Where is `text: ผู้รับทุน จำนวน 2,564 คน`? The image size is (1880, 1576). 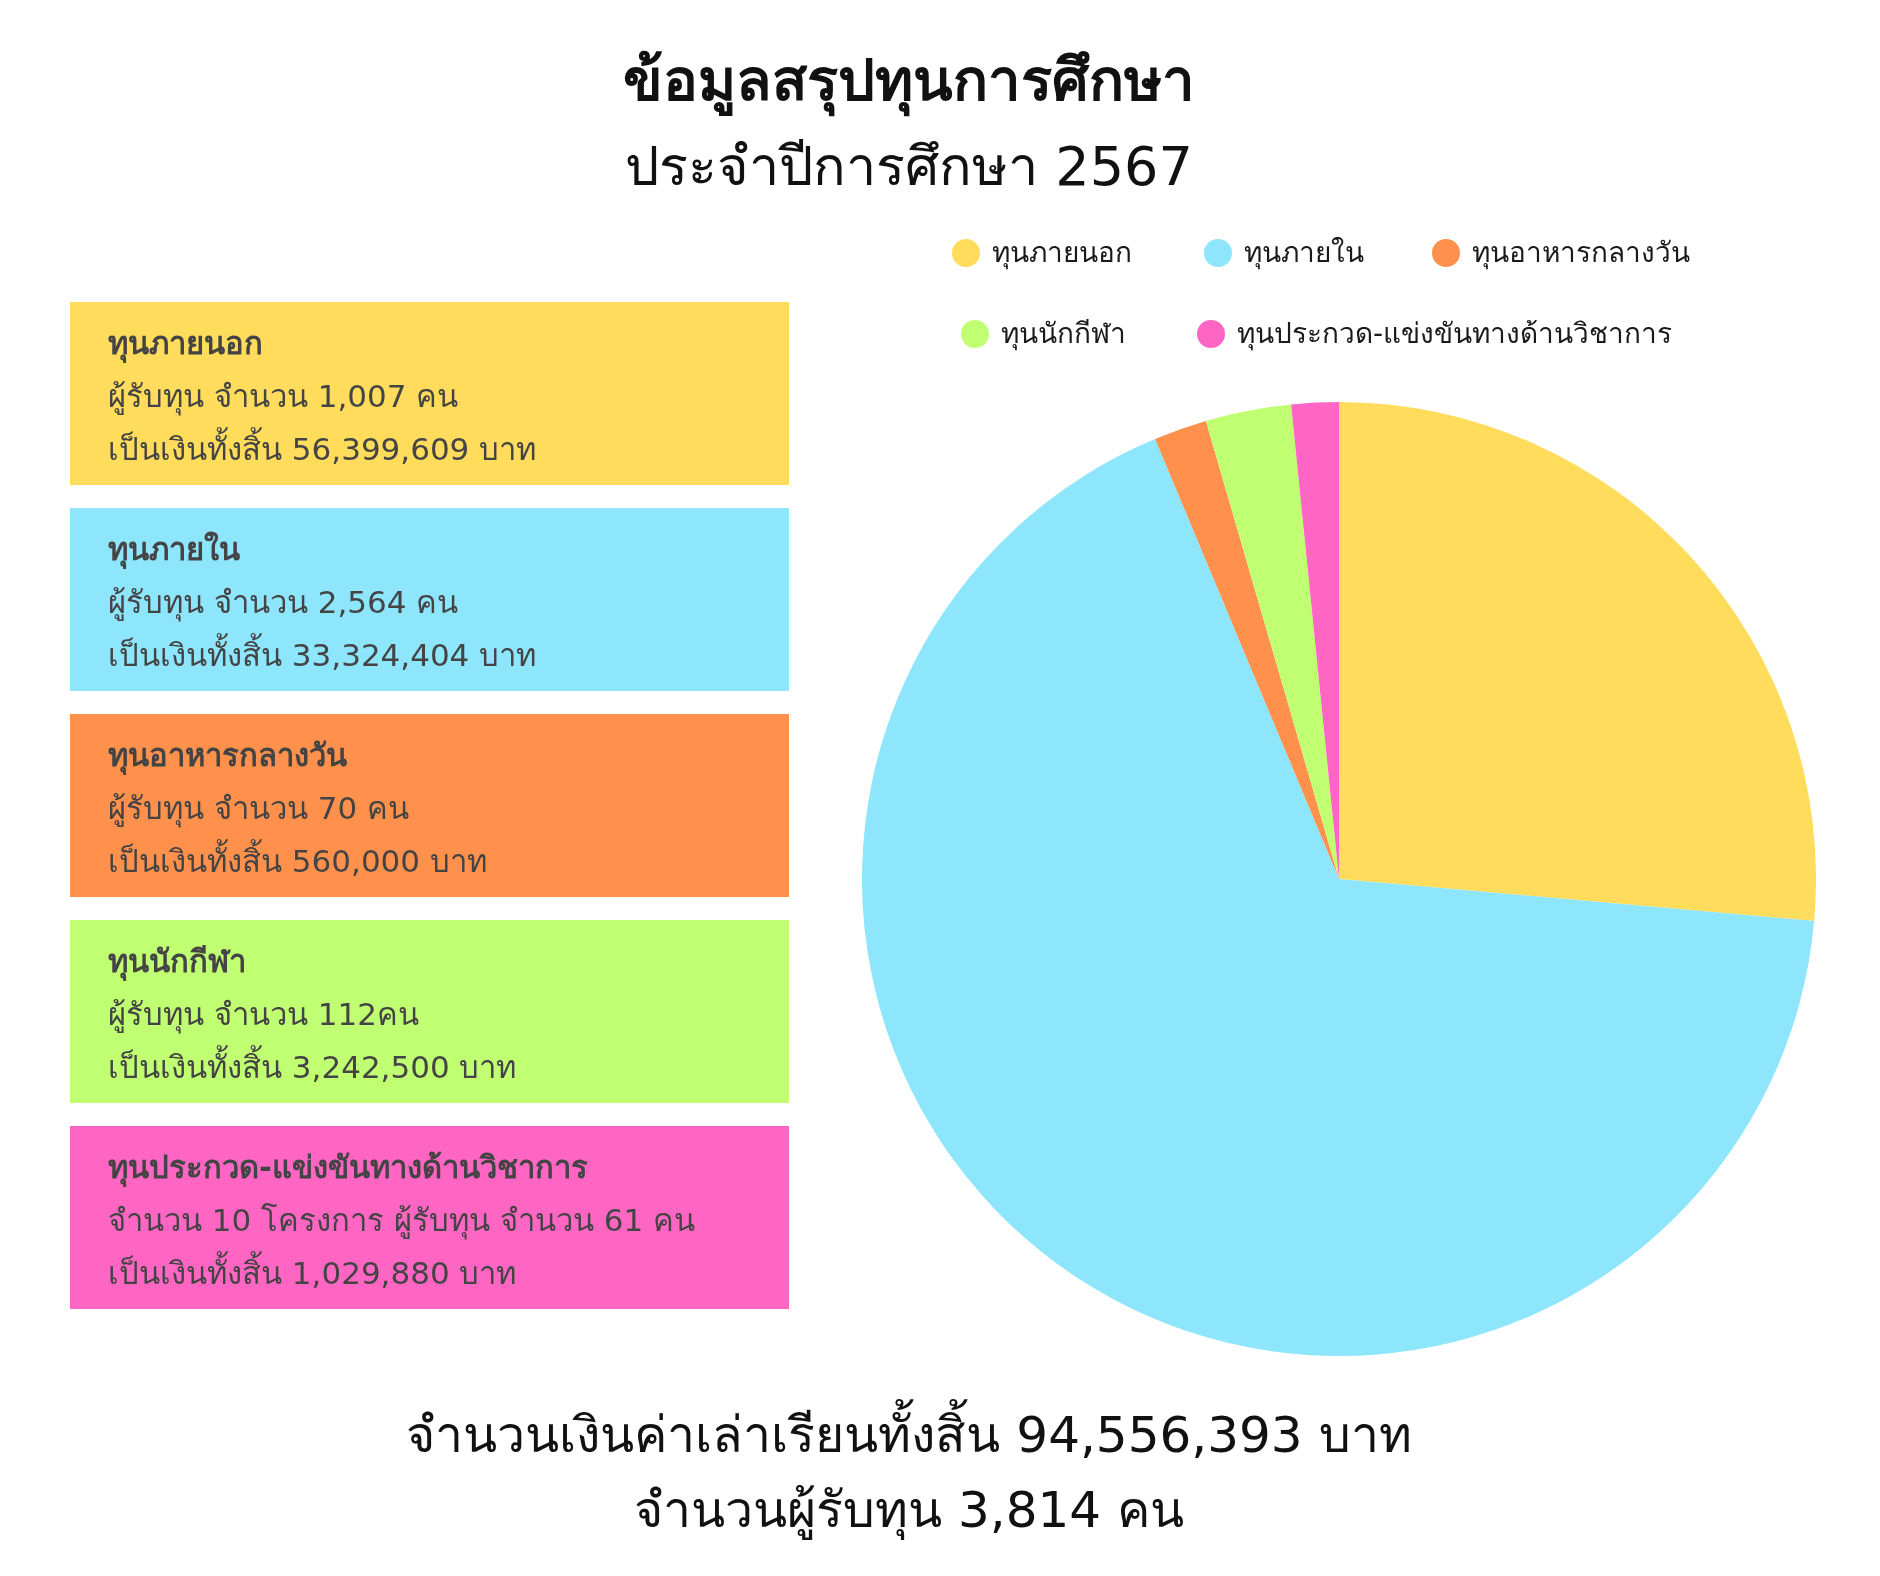 text: ผู้รับทุน จำนวน 2,564 คน is located at coordinates (283, 603).